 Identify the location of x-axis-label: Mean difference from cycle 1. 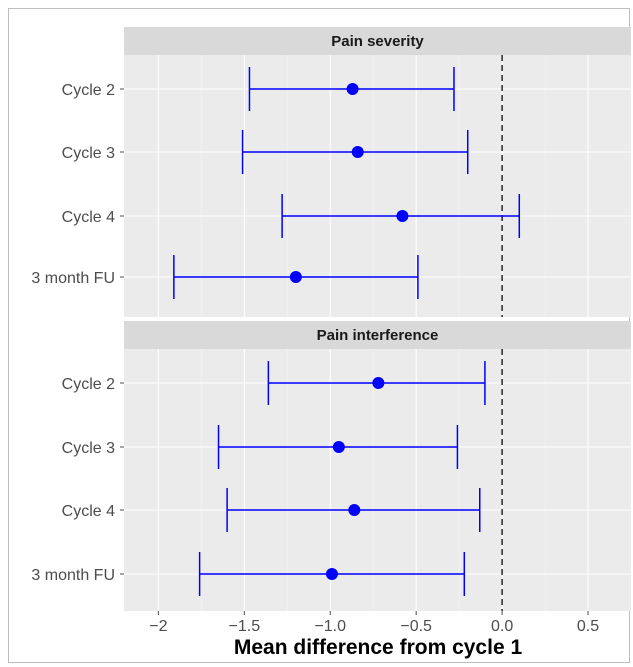
(378, 647).